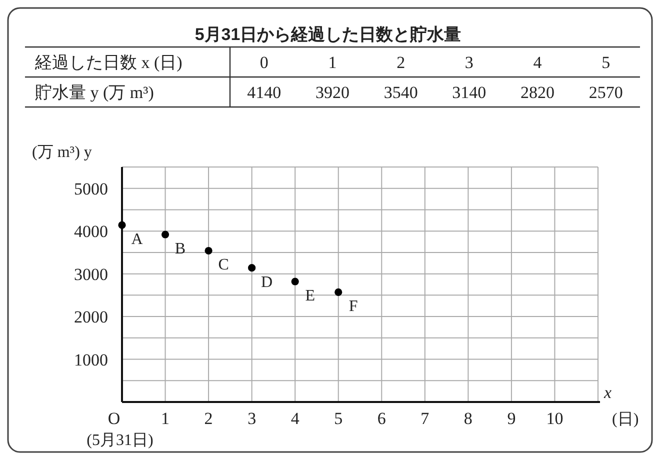  What do you see at coordinates (469, 62) in the screenshot?
I see `text: 3` at bounding box center [469, 62].